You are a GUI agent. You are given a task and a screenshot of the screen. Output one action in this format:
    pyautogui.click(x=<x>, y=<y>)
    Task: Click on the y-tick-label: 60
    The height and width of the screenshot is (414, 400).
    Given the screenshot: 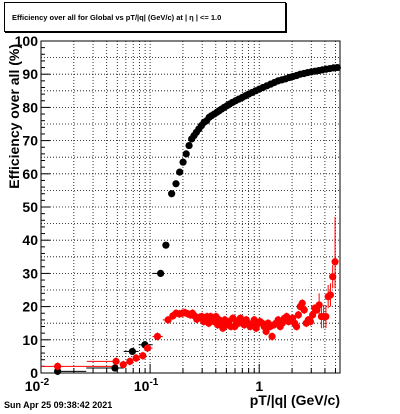 What is the action you would take?
    pyautogui.click(x=30, y=174)
    